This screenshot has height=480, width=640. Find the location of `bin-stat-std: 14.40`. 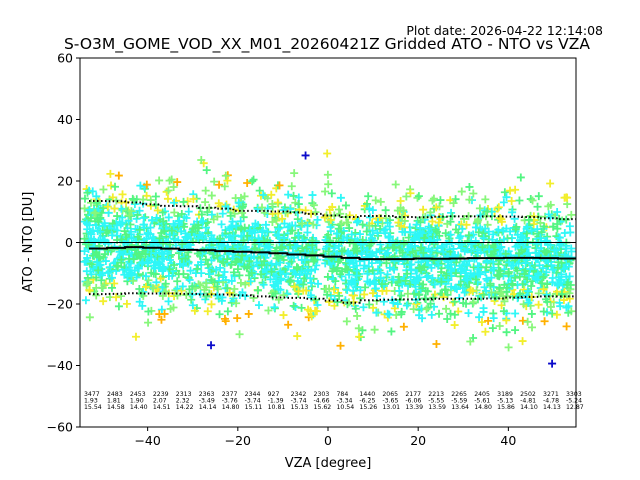

bin-stat-std: 14.40 is located at coordinates (139, 407).